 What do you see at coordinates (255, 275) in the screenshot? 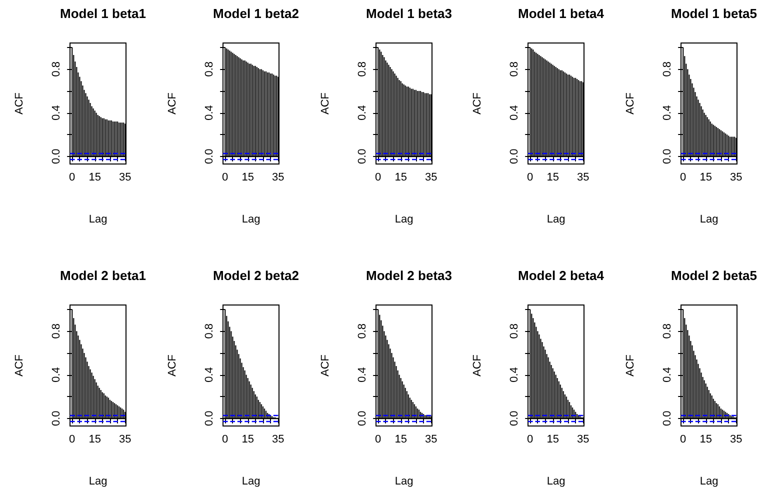
I see `chart-title: Model 2 beta2` at bounding box center [255, 275].